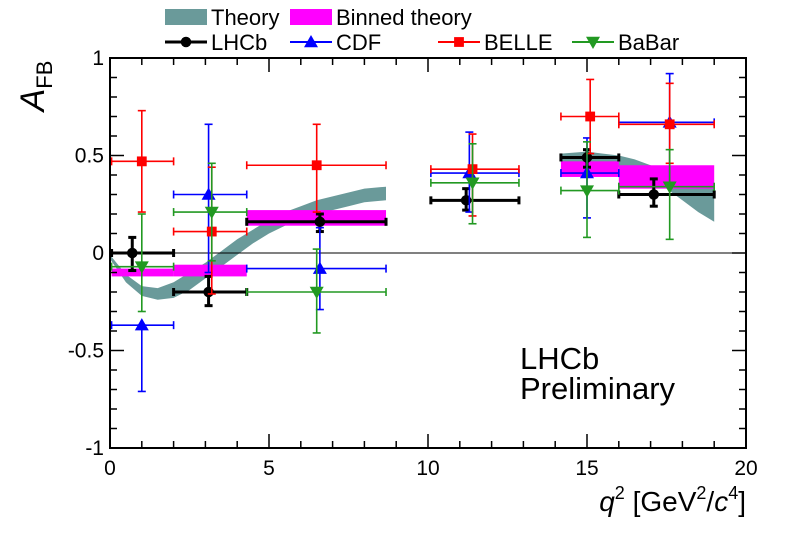 This screenshot has width=788, height=534. I want to click on y-tick-label: 0.5, so click(89, 156).